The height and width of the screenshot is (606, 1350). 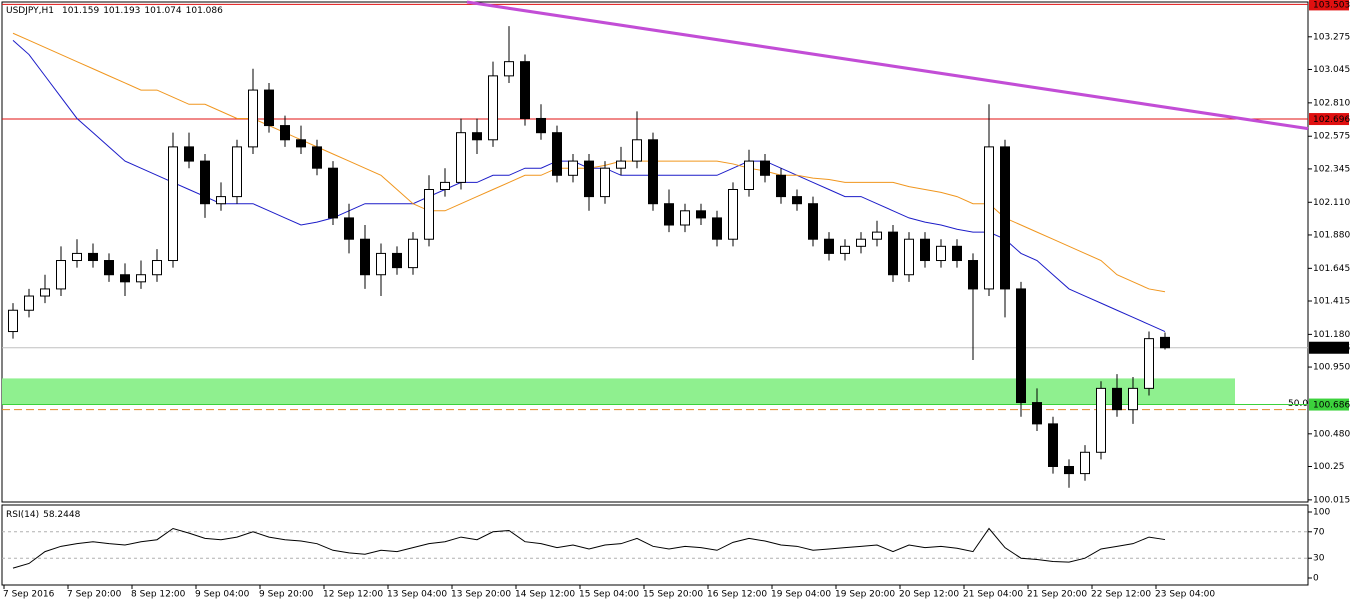 What do you see at coordinates (204, 11) in the screenshot?
I see `header-value: 101.086` at bounding box center [204, 11].